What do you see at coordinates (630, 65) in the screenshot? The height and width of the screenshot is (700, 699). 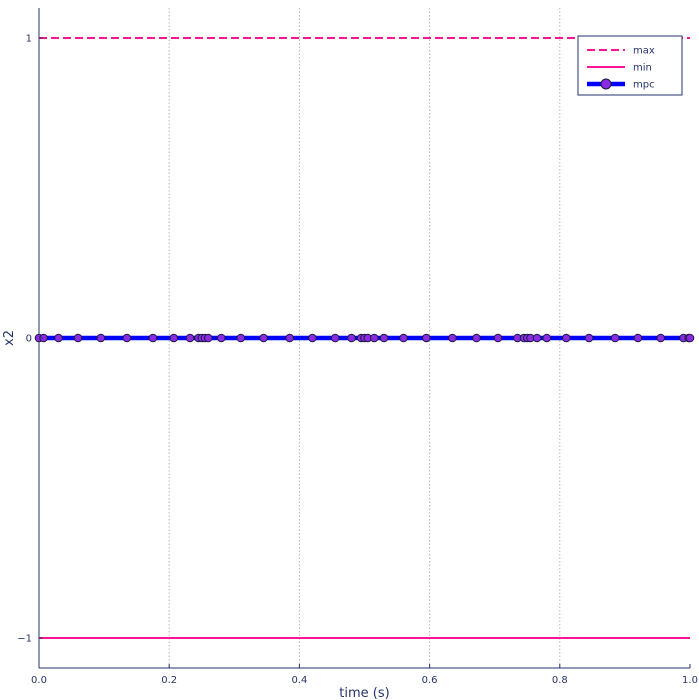 I see `legend: max min mpc` at bounding box center [630, 65].